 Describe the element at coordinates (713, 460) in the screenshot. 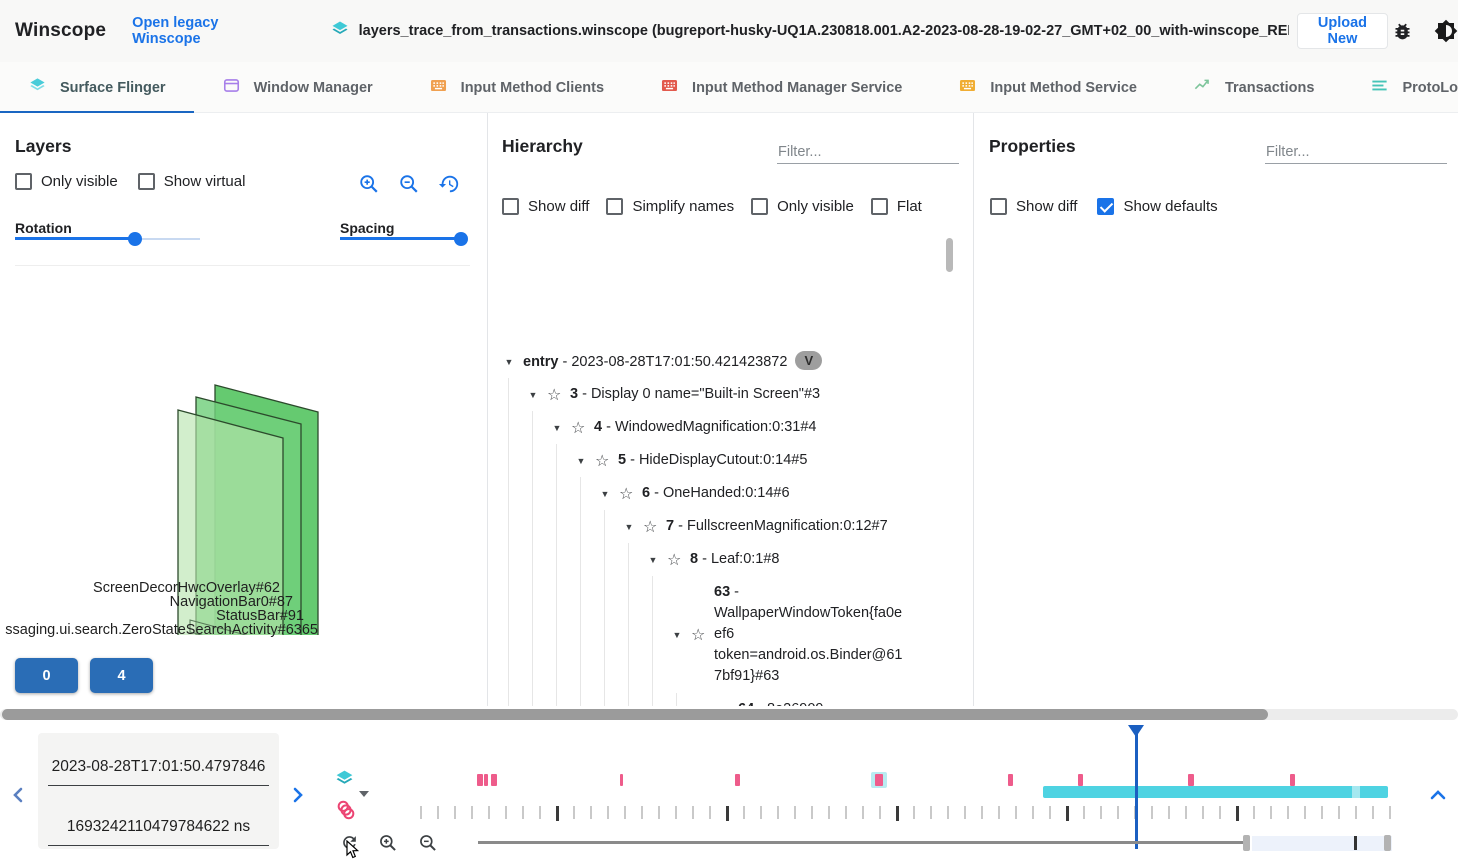

I see `tree-node-label: 5 - HideDisplayCutout:0:14#5` at that location.